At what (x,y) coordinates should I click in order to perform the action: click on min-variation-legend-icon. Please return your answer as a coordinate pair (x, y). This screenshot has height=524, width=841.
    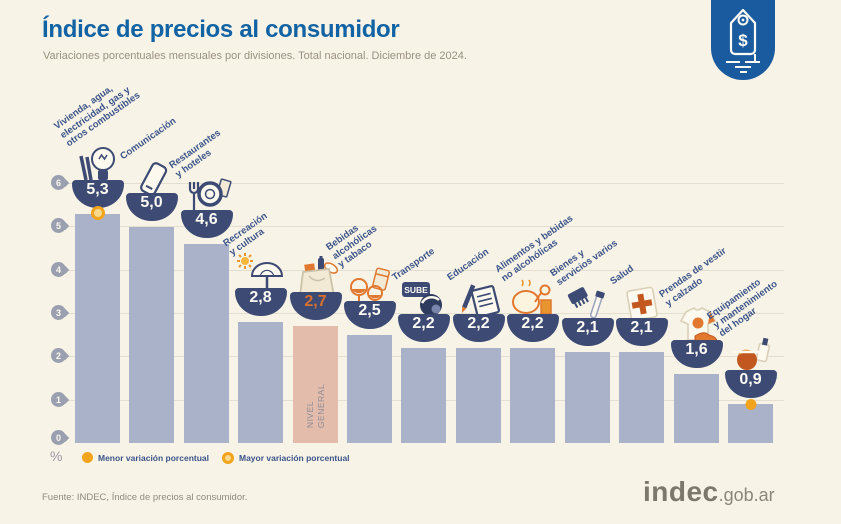
    Looking at the image, I should click on (87, 457).